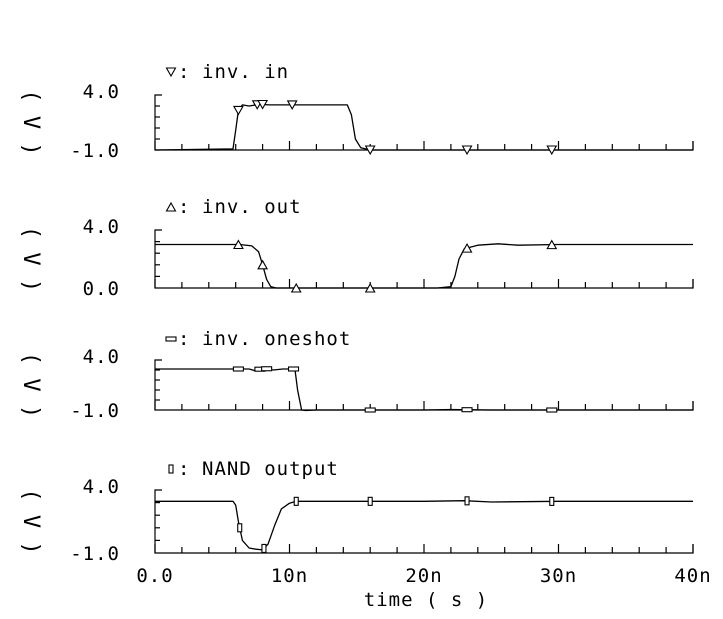  I want to click on panel-2-legend-label: inv. out, so click(252, 207).